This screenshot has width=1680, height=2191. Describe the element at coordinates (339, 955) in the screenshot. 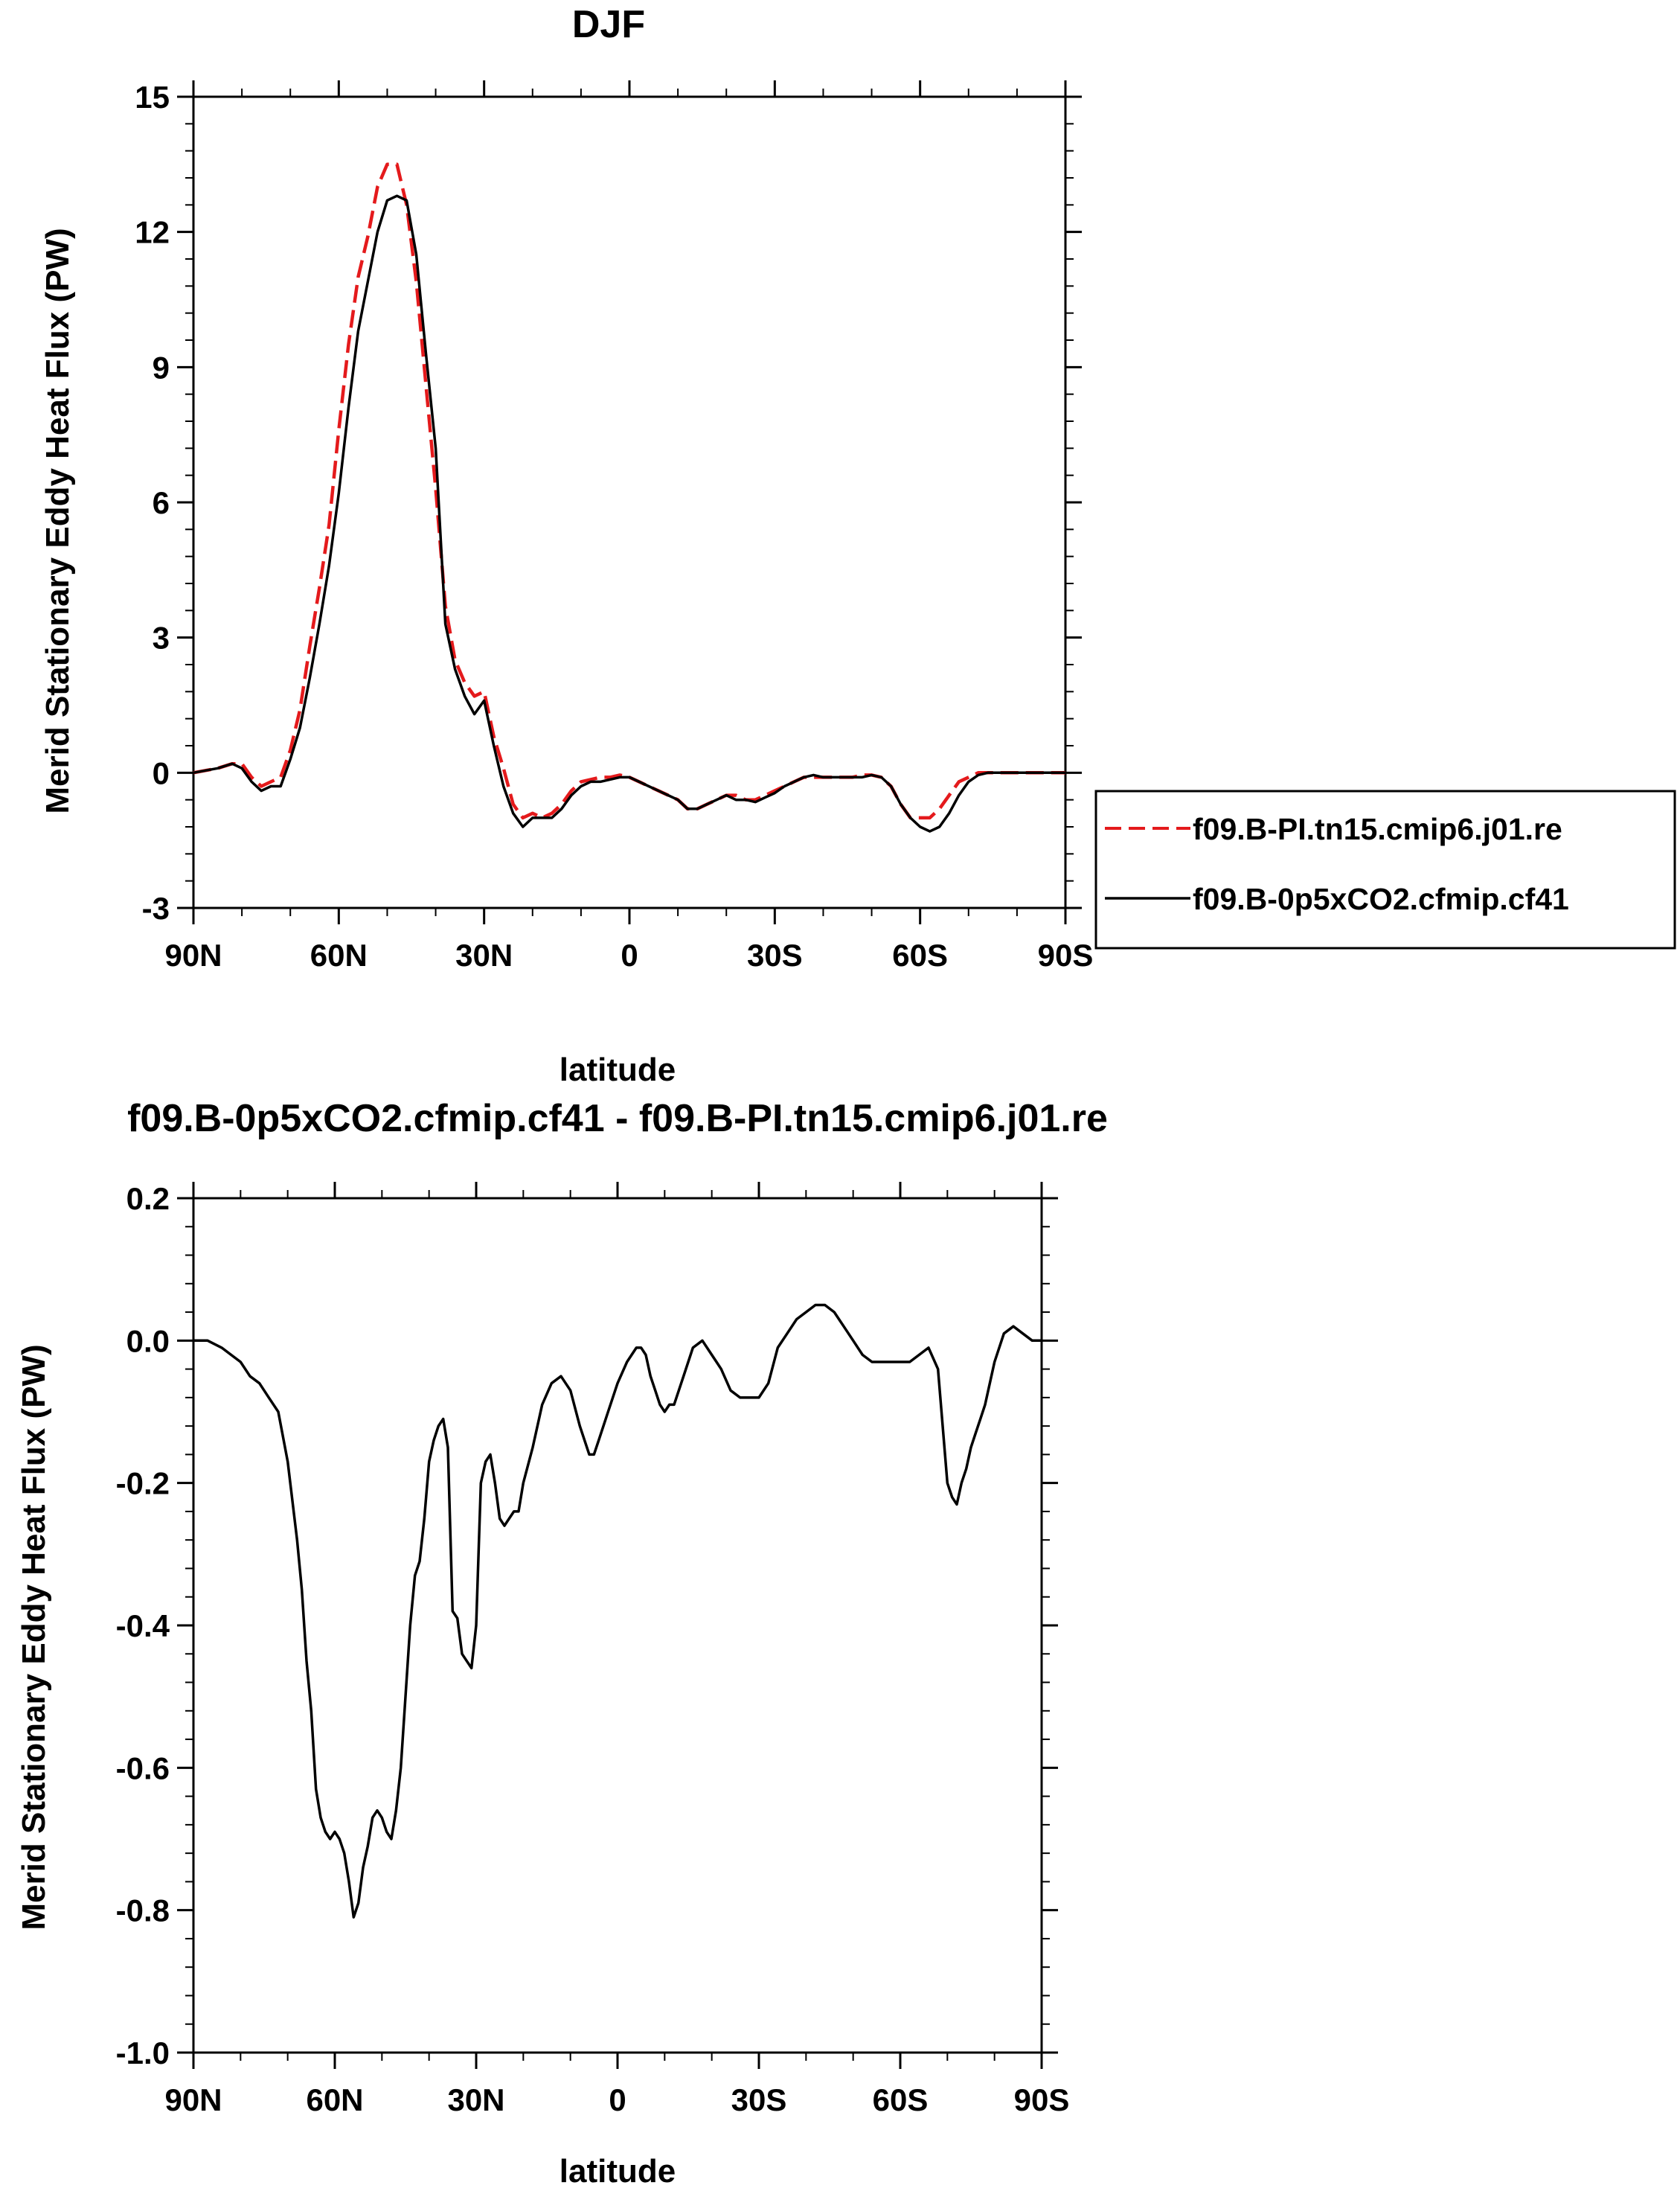

I see `top-x-tick-label: 60N` at that location.